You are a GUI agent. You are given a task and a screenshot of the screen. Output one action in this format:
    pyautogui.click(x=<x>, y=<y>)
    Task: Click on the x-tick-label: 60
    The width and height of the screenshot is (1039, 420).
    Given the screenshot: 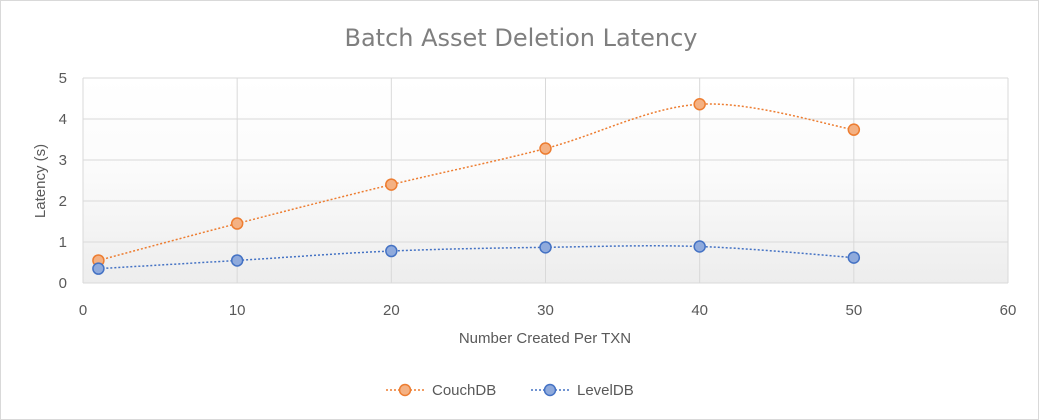 What is the action you would take?
    pyautogui.click(x=1008, y=310)
    